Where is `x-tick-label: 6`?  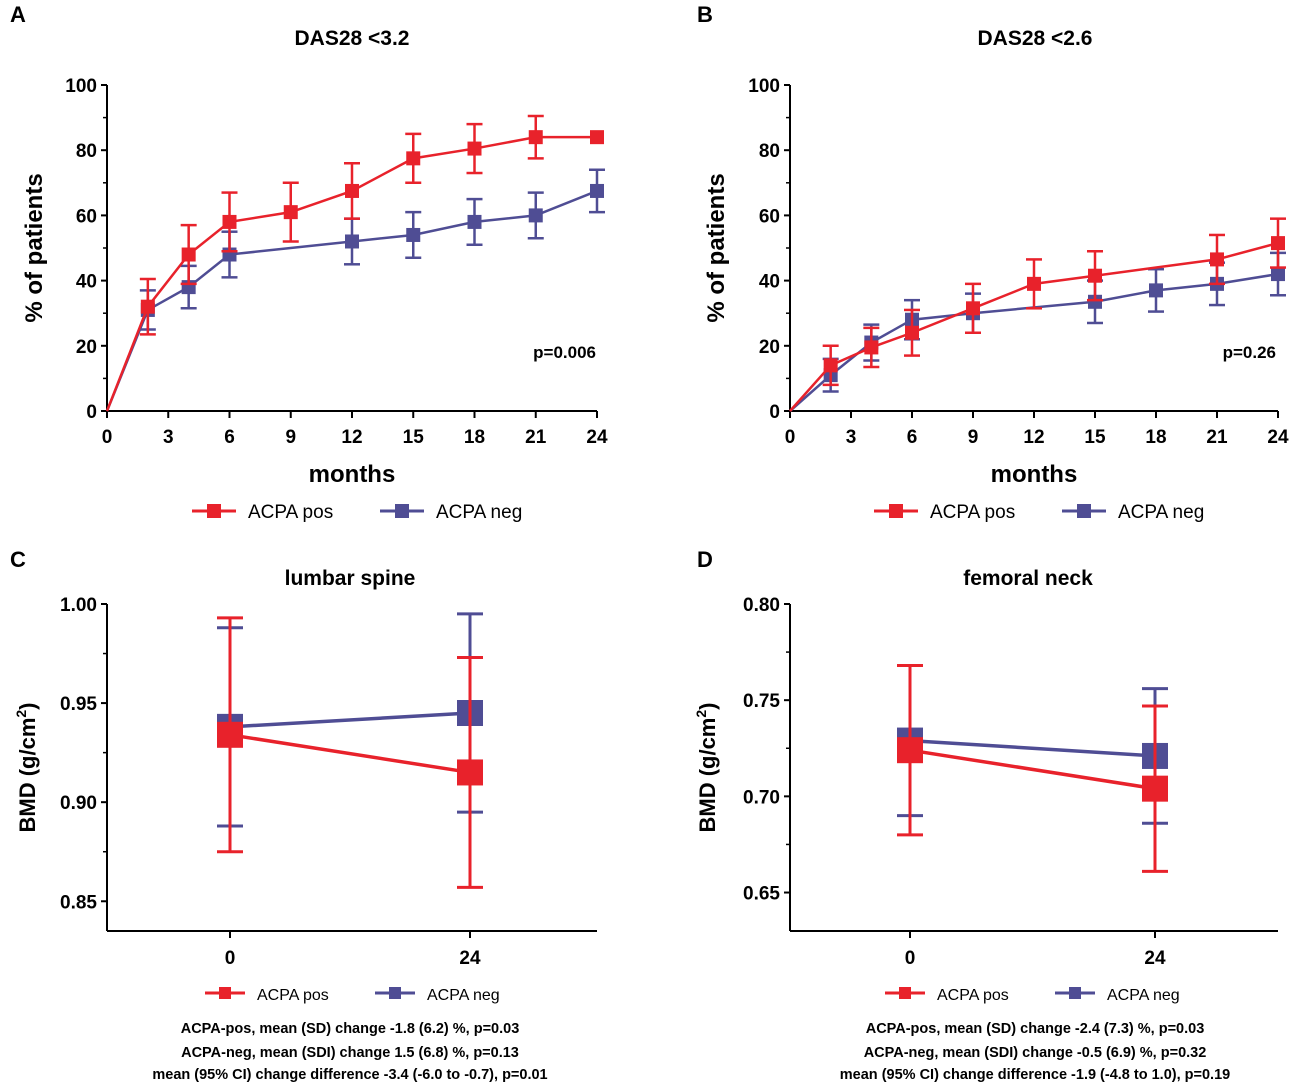
x-tick-label: 6 is located at coordinates (229, 437).